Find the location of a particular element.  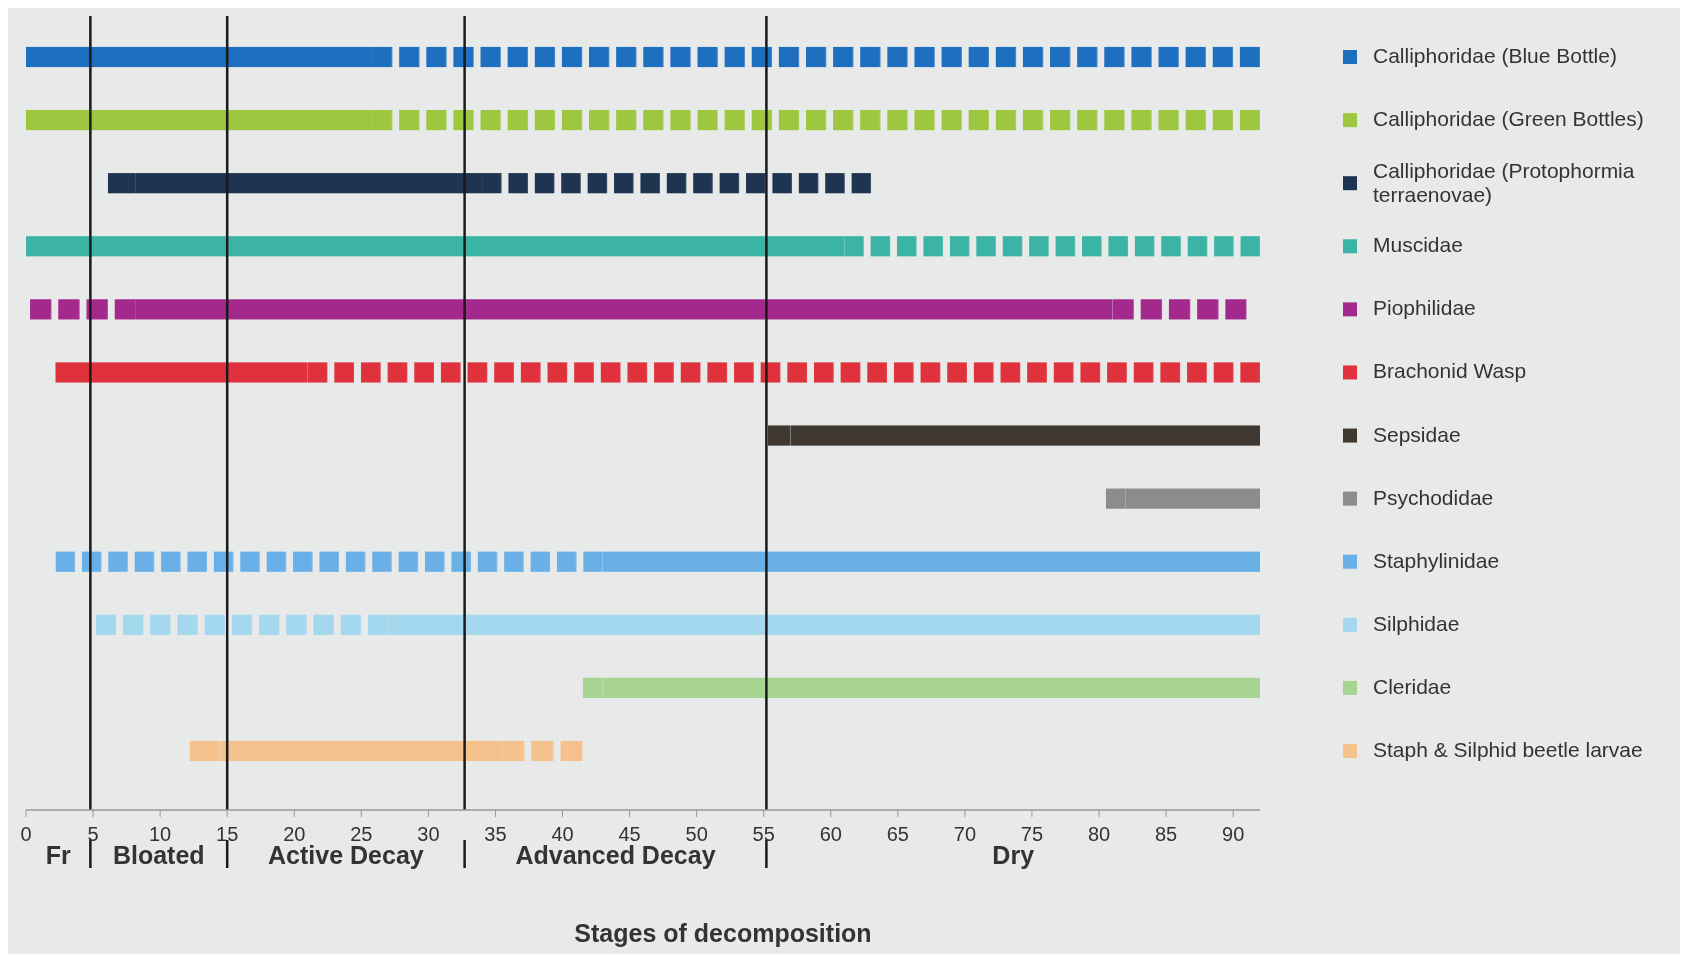

legend-label: Psychodidae is located at coordinates (1433, 497).